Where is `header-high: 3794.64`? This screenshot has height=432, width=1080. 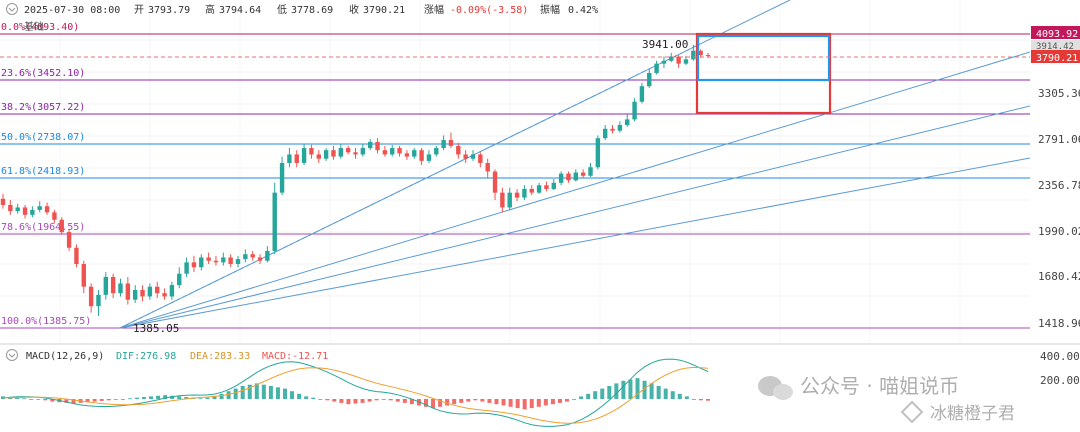 header-high: 3794.64 is located at coordinates (240, 10).